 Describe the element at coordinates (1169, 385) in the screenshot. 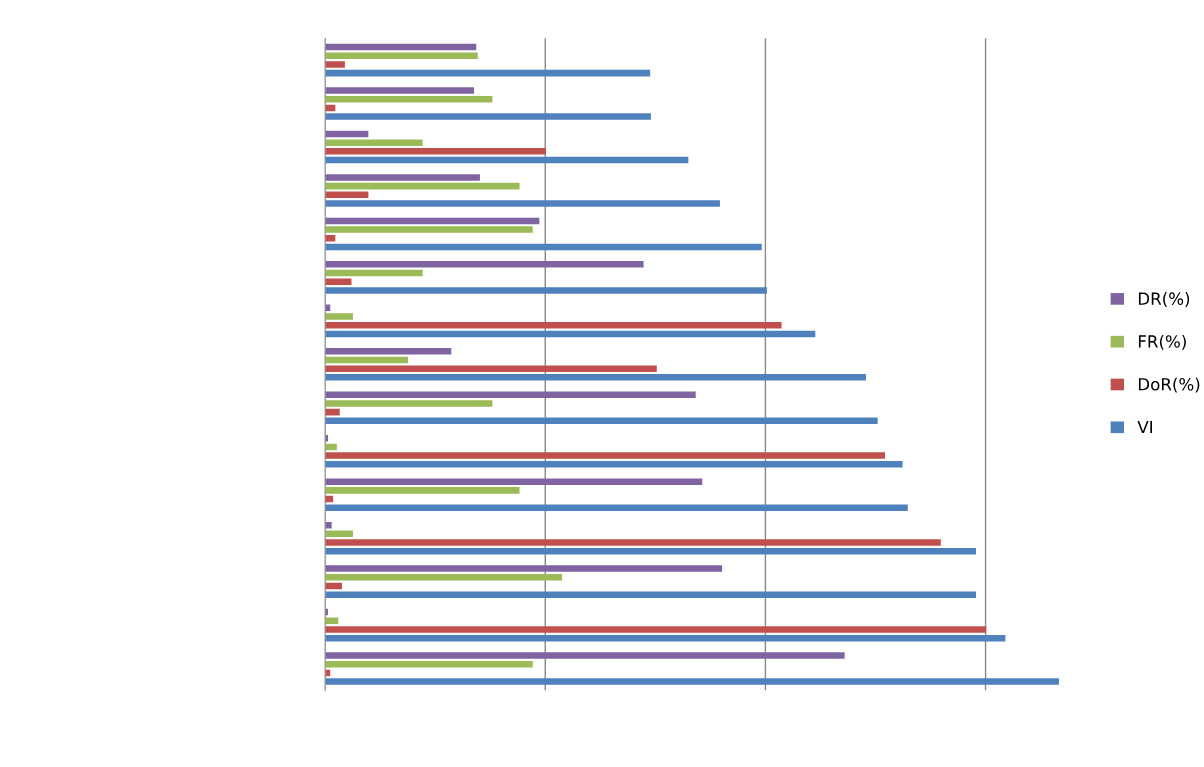

I see `legend-label: DoR(%)` at that location.